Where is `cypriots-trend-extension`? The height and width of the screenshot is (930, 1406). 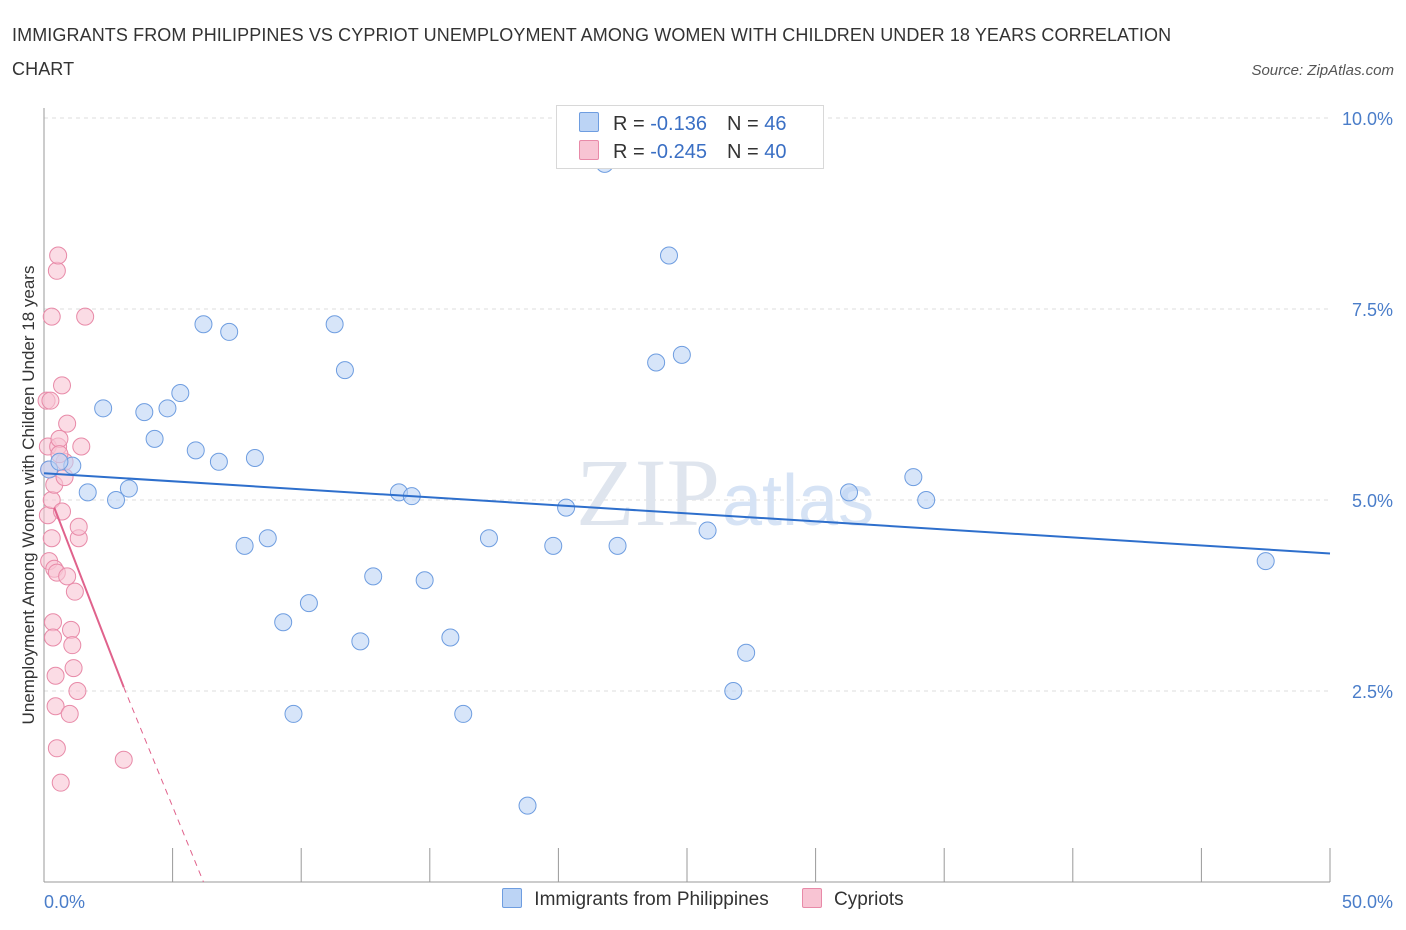
cypriots-trend-extension is located at coordinates (163, 784).